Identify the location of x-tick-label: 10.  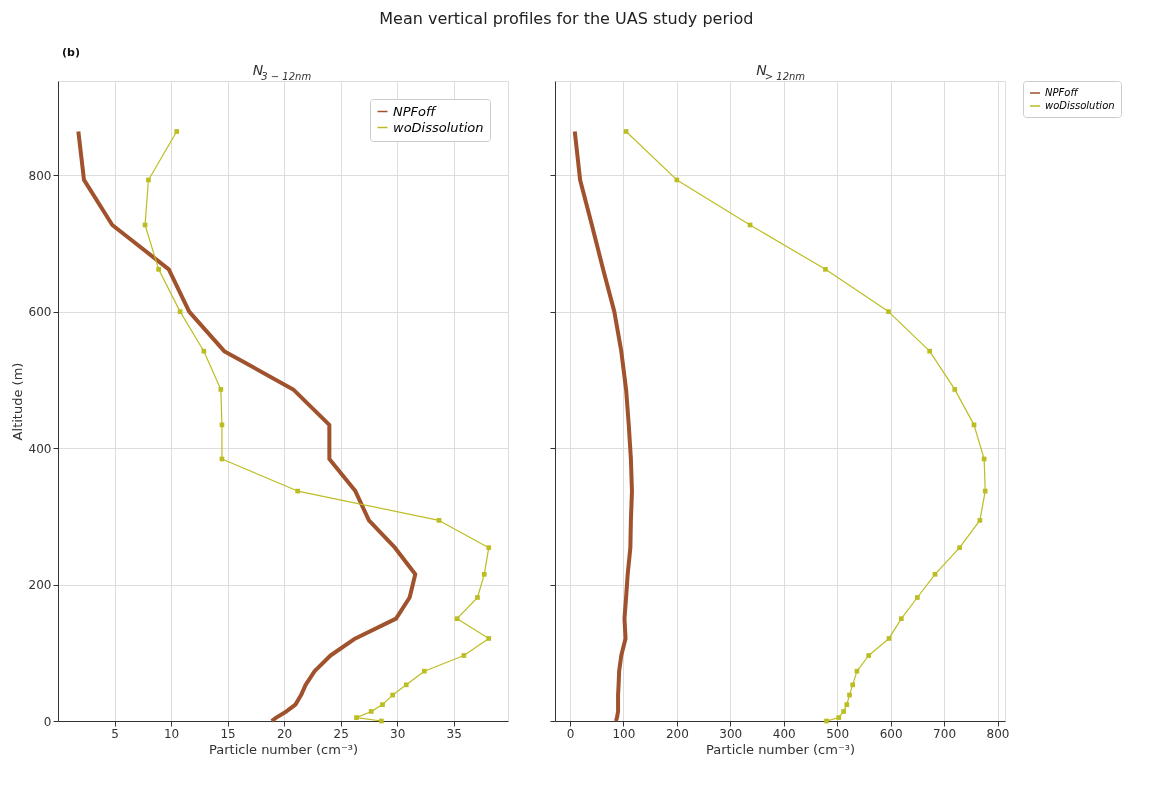
(171, 733).